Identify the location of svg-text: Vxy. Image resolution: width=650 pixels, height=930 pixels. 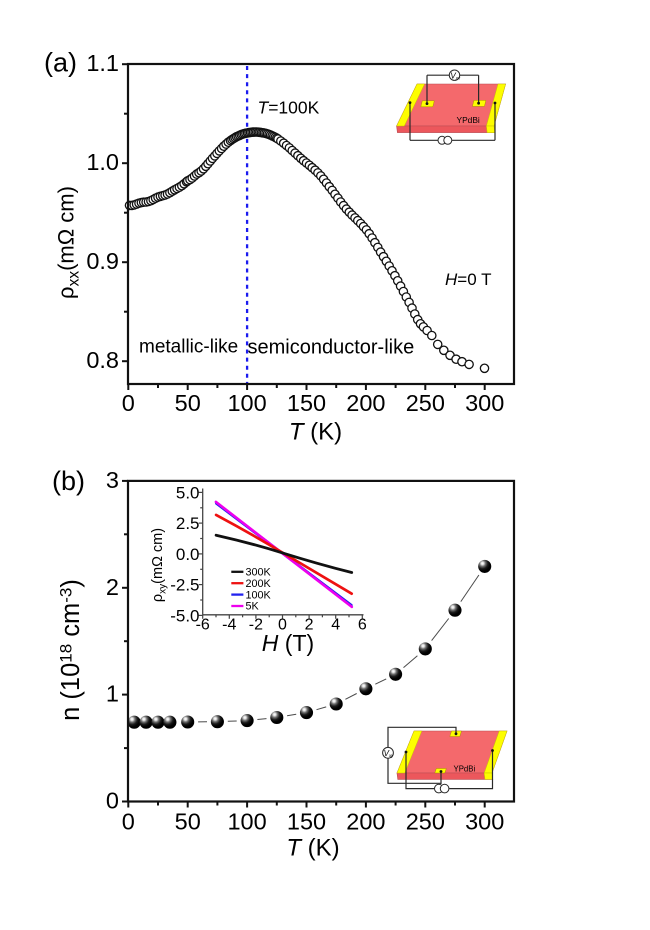
(389, 753).